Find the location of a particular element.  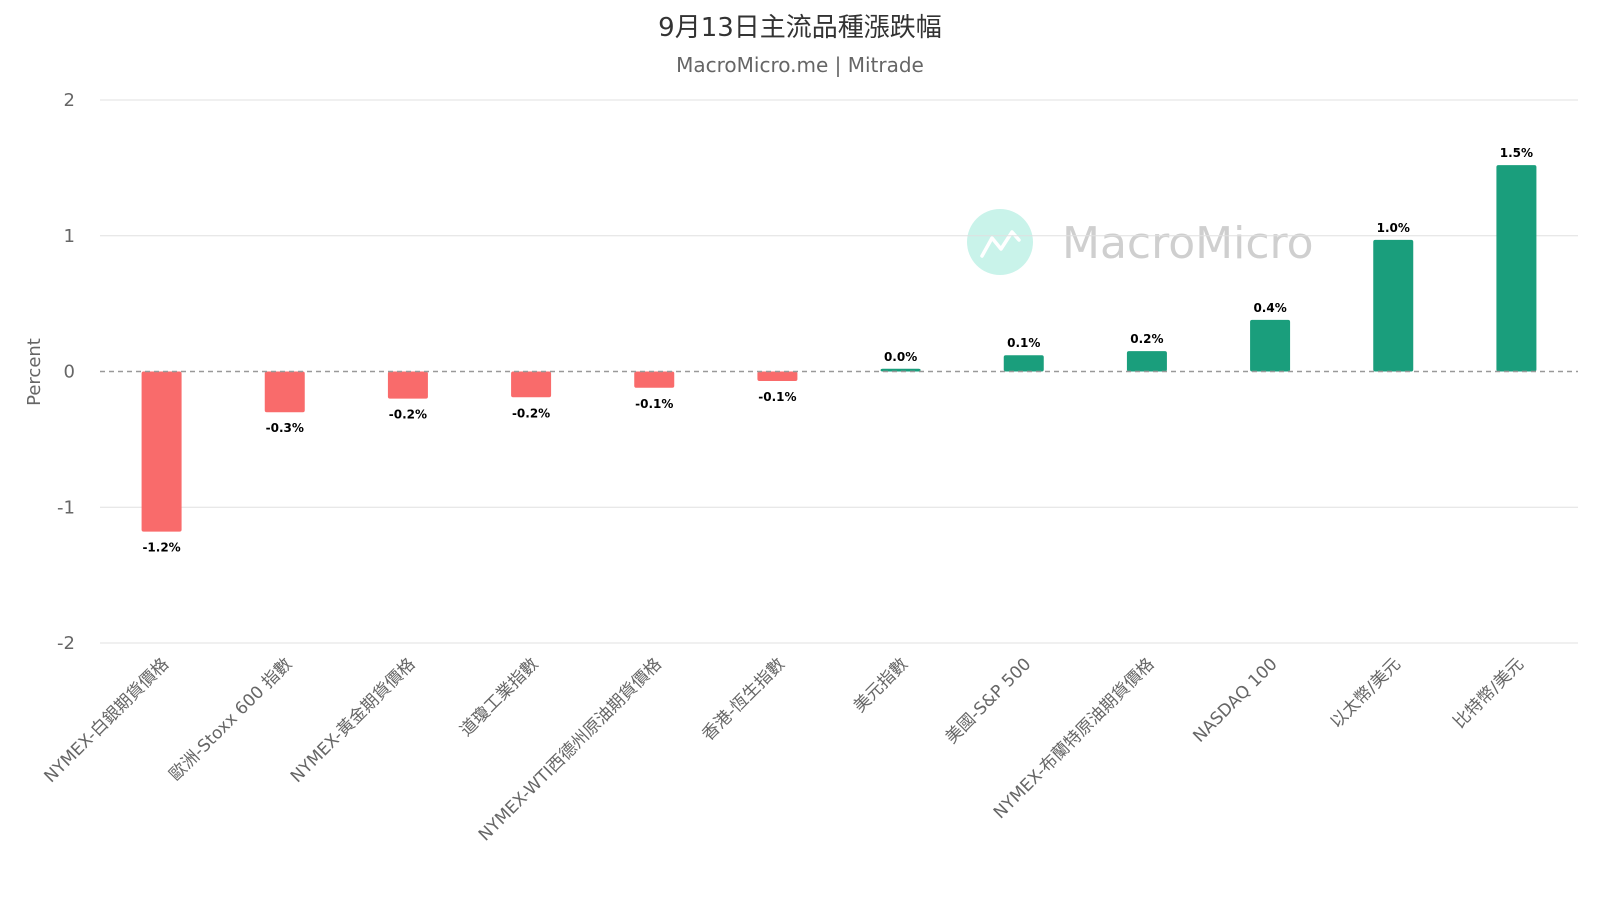

y-tick-label: 0 is located at coordinates (69, 372).